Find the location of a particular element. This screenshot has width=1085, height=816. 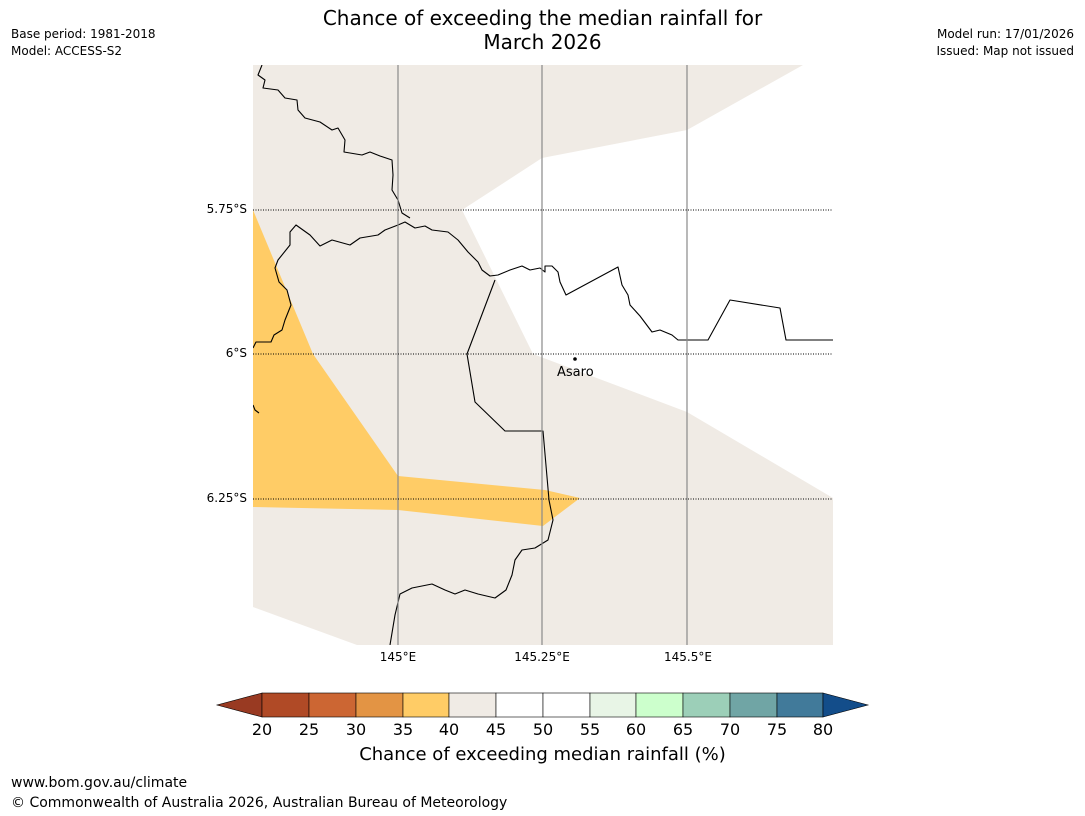

lat-label-6: 6°S is located at coordinates (236, 353).